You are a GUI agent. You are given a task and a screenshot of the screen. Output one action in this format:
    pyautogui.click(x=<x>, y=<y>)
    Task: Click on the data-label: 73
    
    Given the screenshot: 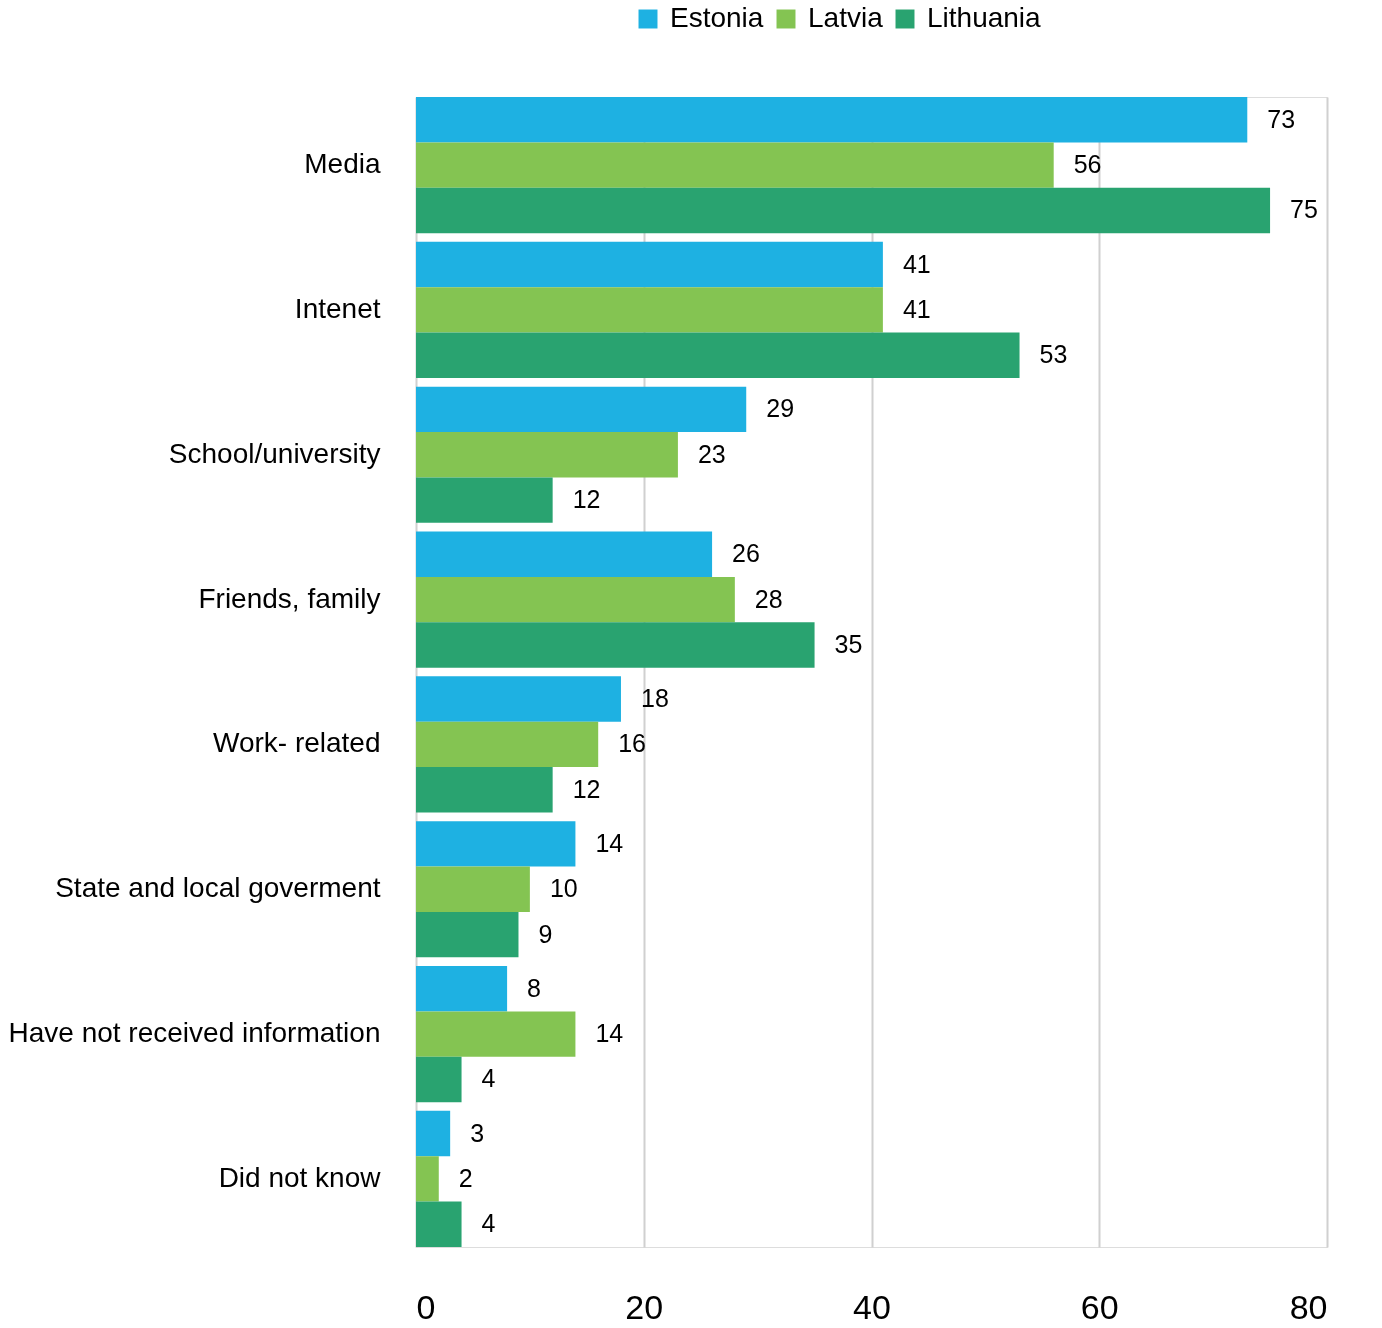 What is the action you would take?
    pyautogui.click(x=1281, y=118)
    